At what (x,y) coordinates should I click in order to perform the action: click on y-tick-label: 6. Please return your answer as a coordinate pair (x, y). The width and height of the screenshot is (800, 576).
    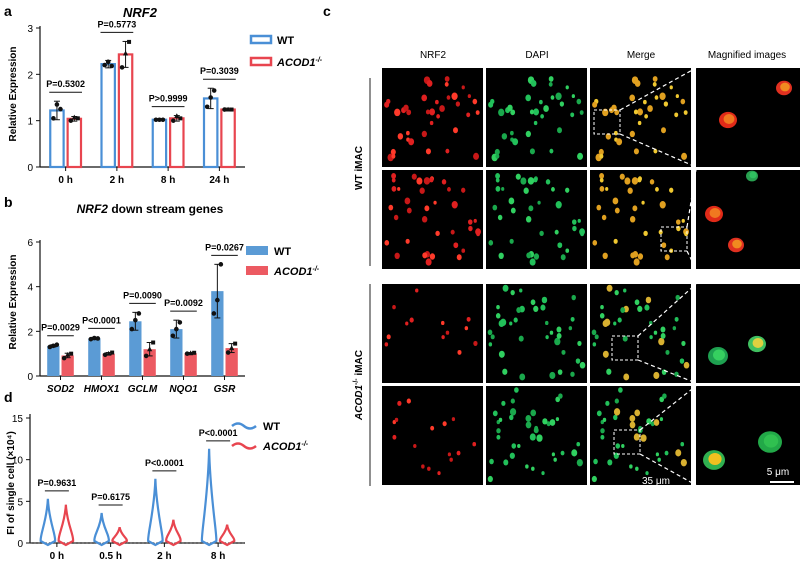
    Looking at the image, I should click on (30, 243).